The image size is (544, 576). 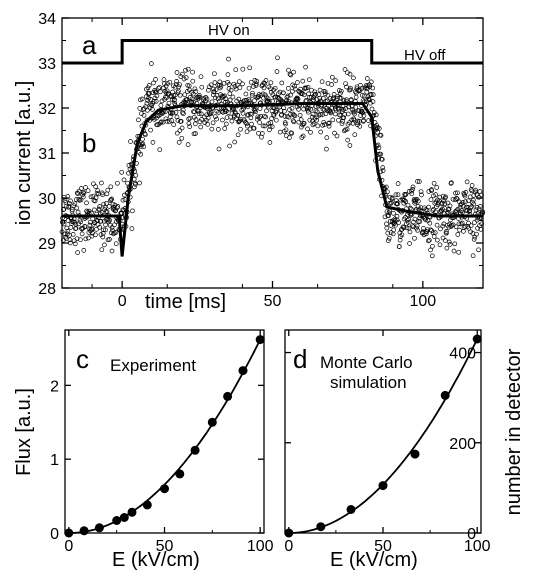 What do you see at coordinates (82, 359) in the screenshot?
I see `panel-letter-c: c` at bounding box center [82, 359].